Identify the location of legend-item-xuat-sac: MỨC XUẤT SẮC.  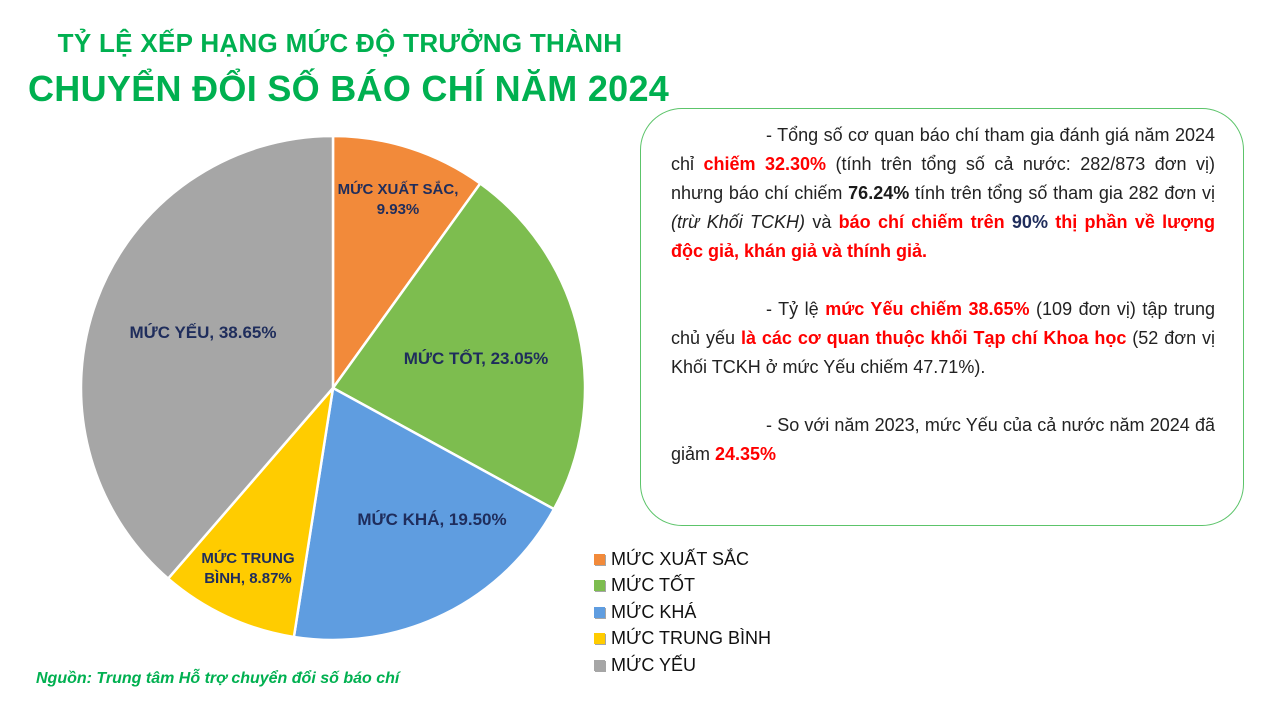
(682, 559).